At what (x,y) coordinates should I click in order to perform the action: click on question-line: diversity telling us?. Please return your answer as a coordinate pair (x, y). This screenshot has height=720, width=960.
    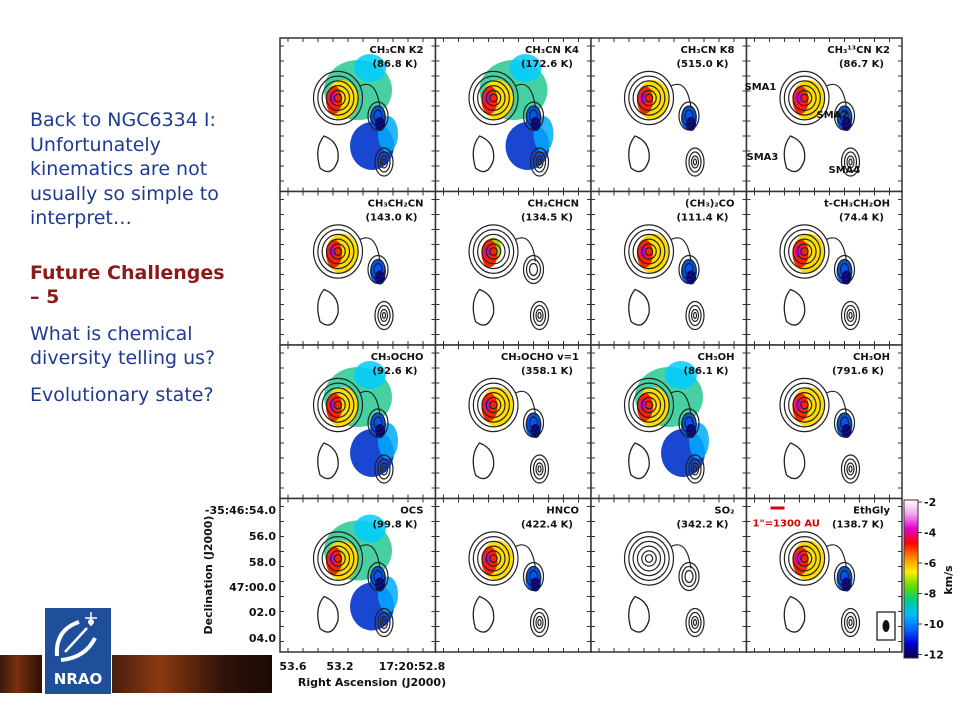
    Looking at the image, I should click on (123, 358).